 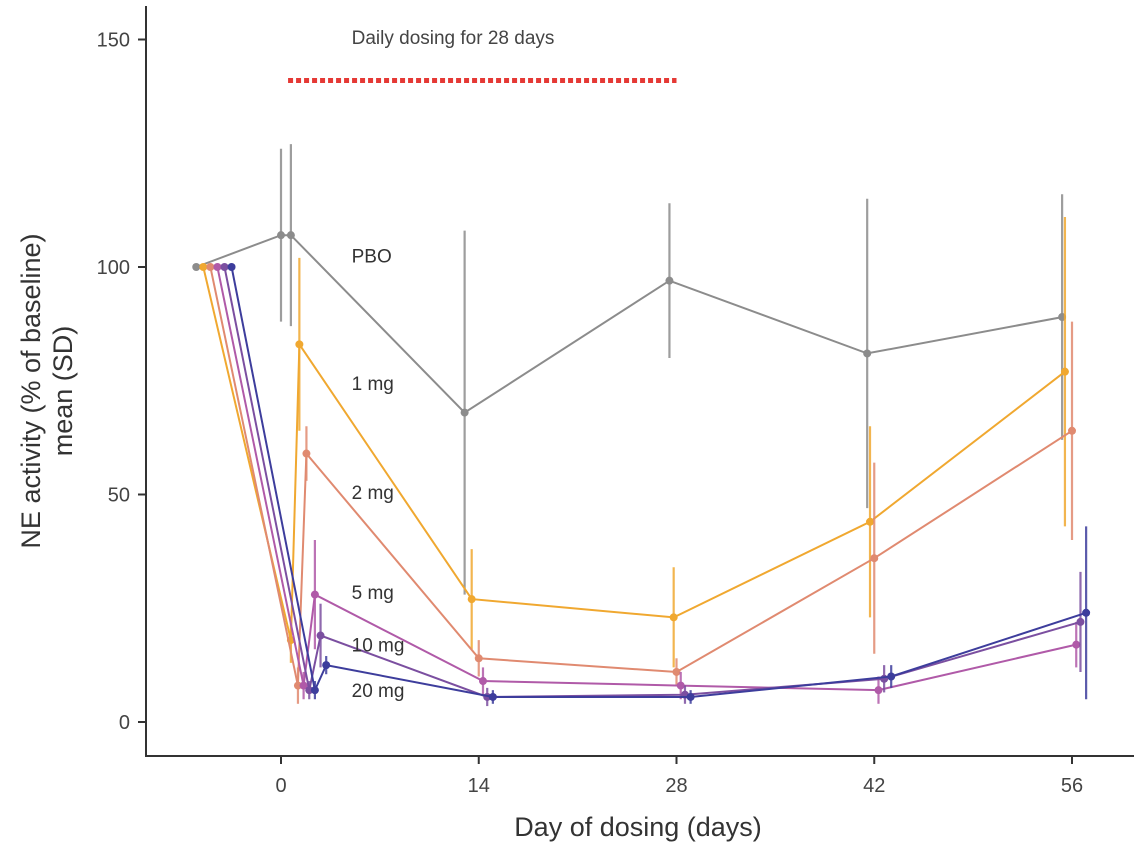 What do you see at coordinates (113, 41) in the screenshot?
I see `y-tick-label: 150` at bounding box center [113, 41].